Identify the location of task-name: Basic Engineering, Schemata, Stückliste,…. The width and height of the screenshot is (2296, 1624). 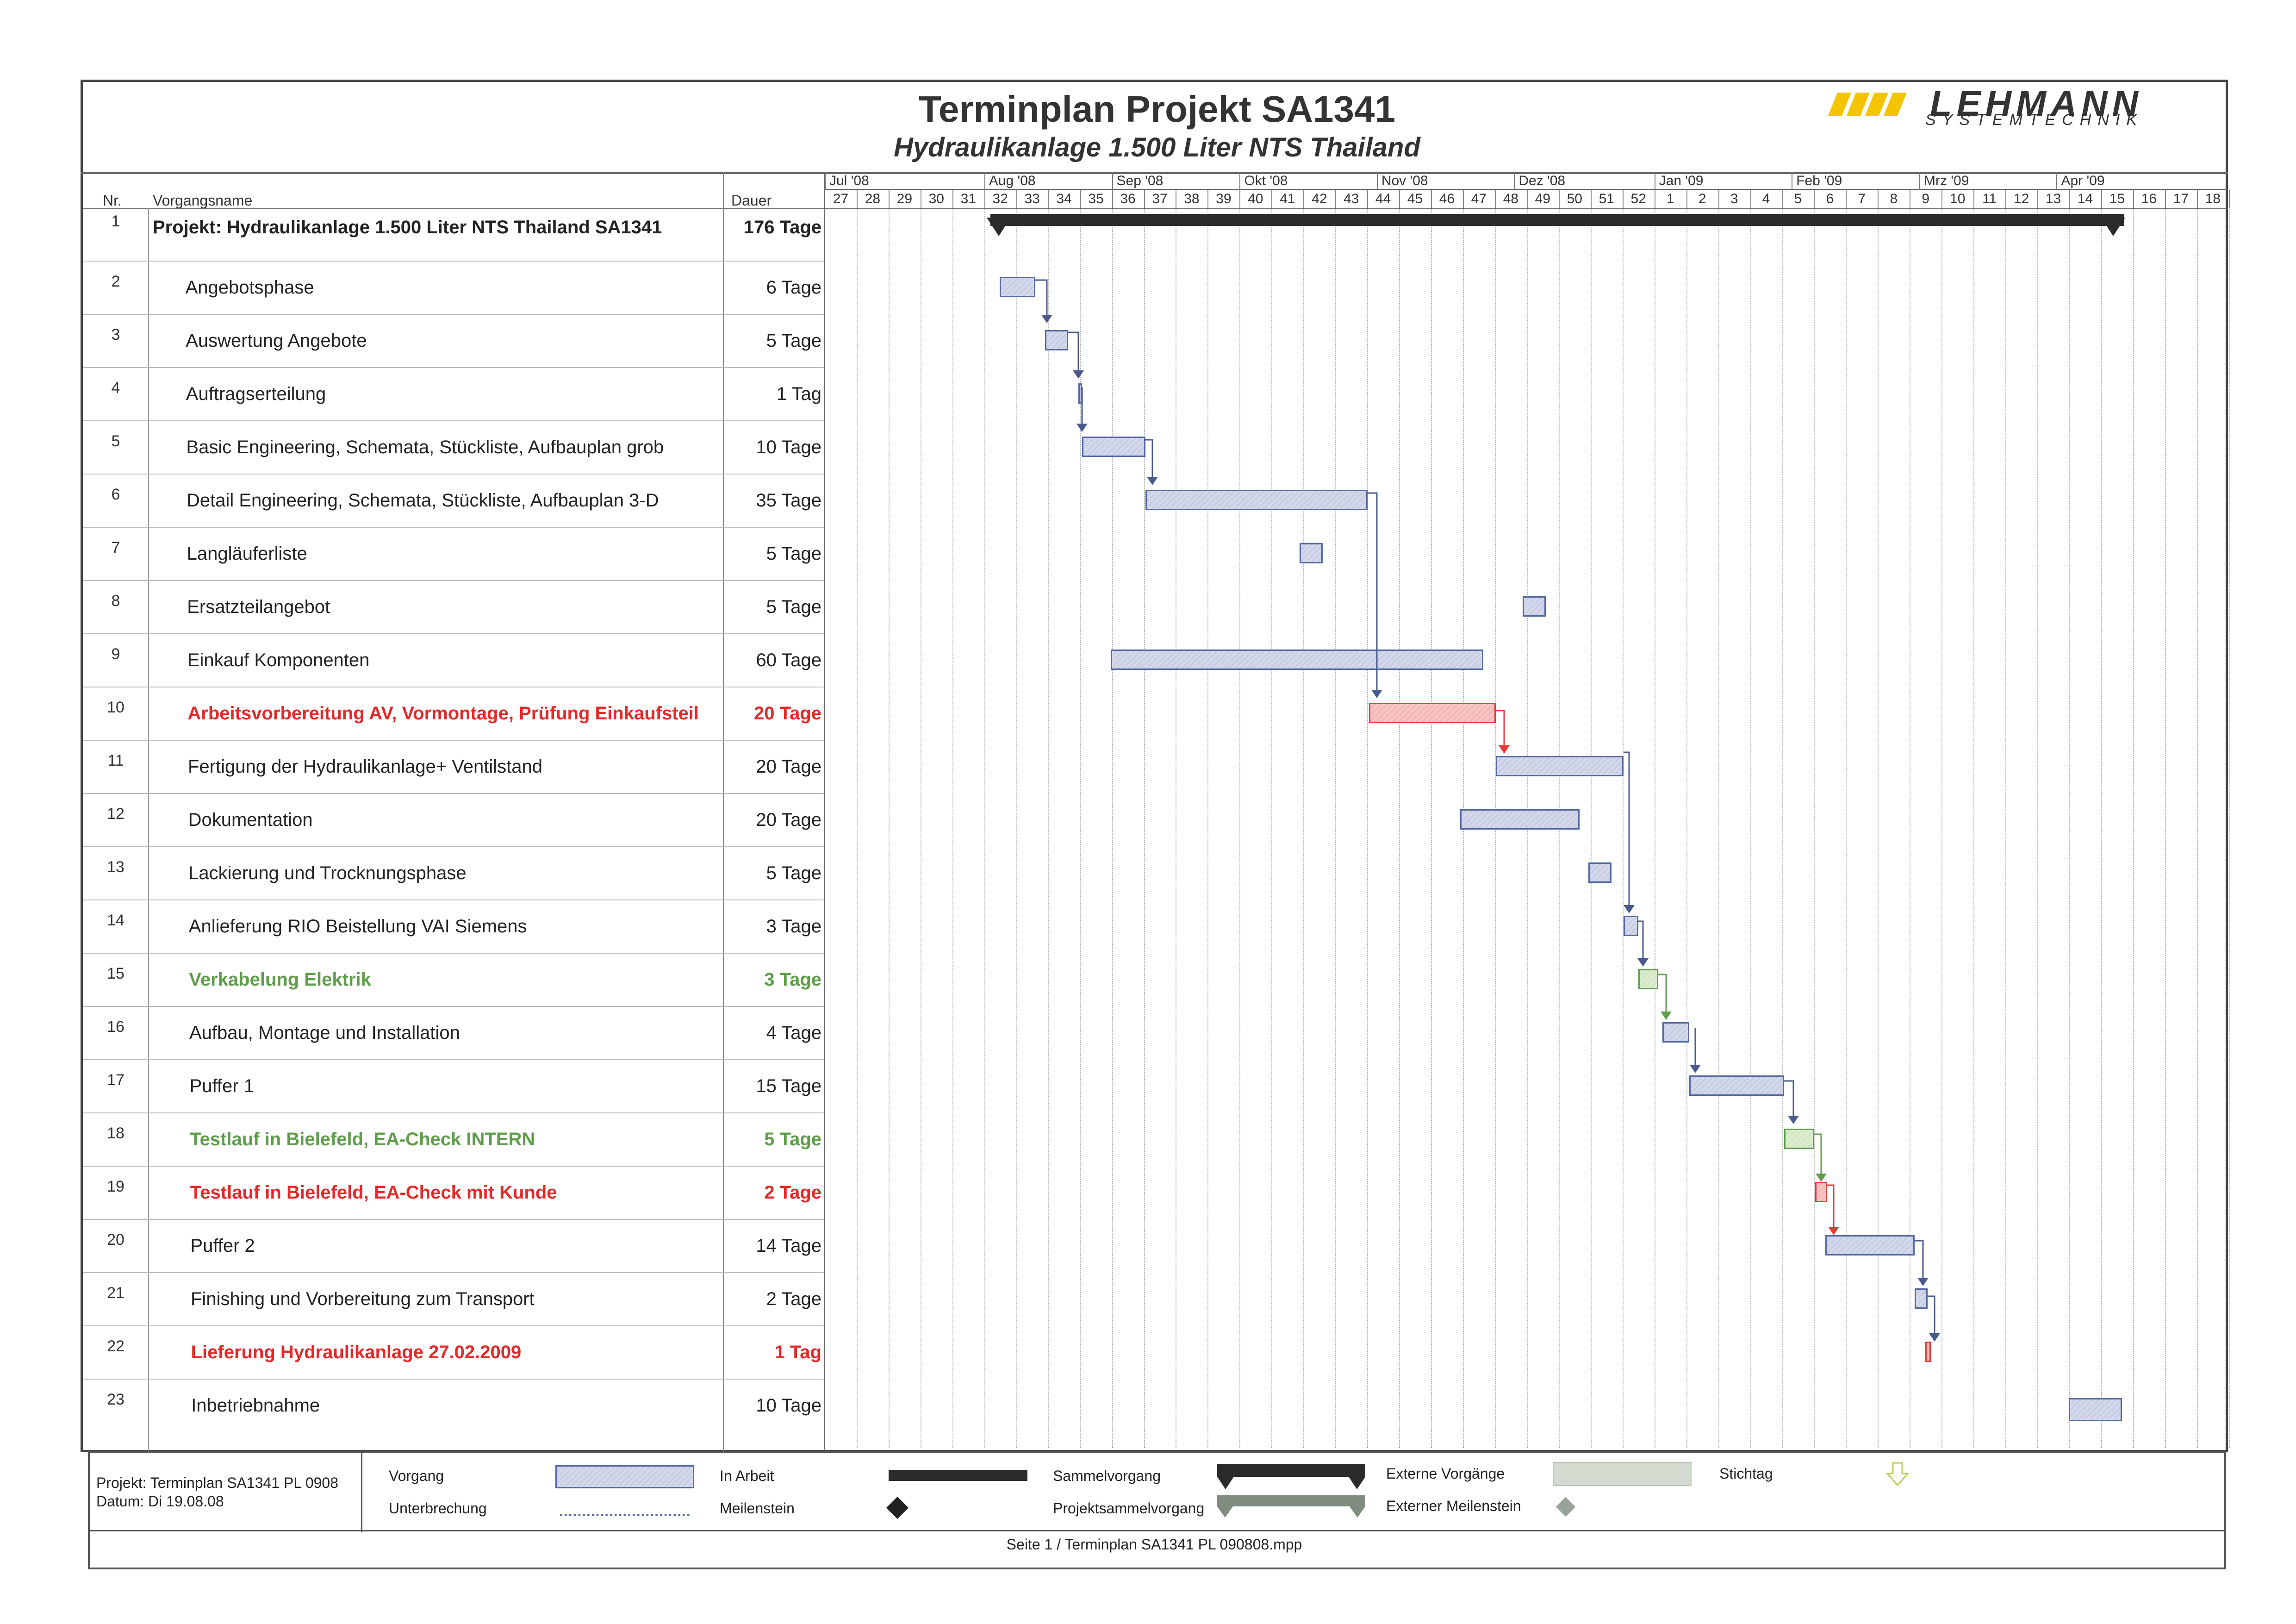
(425, 447).